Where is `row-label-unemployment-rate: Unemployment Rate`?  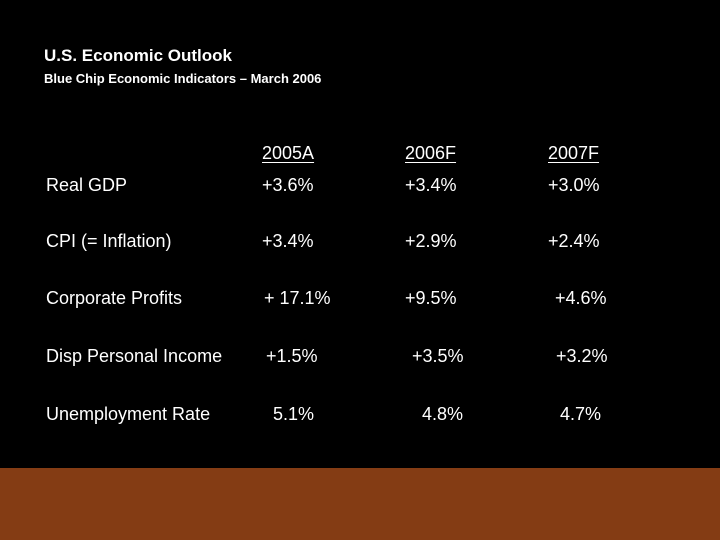 row-label-unemployment-rate: Unemployment Rate is located at coordinates (128, 414).